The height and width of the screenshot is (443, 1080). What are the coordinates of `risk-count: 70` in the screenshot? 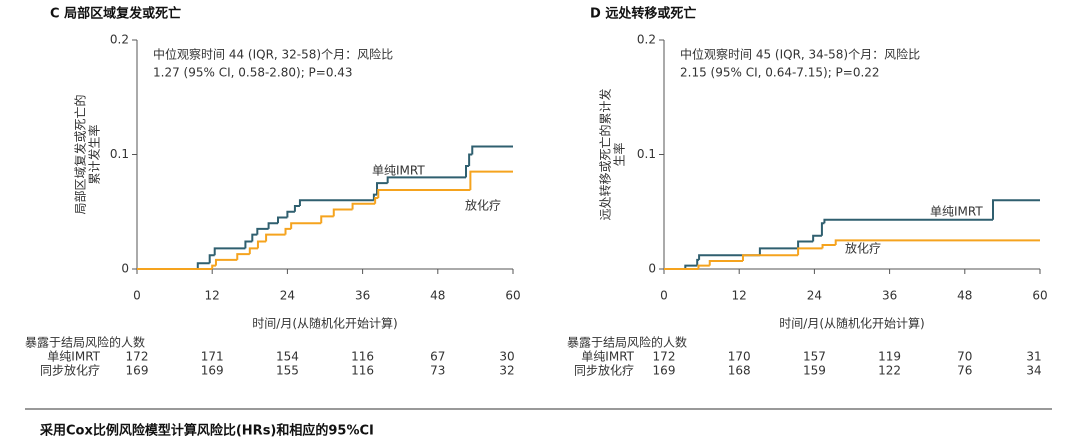 It's located at (964, 357).